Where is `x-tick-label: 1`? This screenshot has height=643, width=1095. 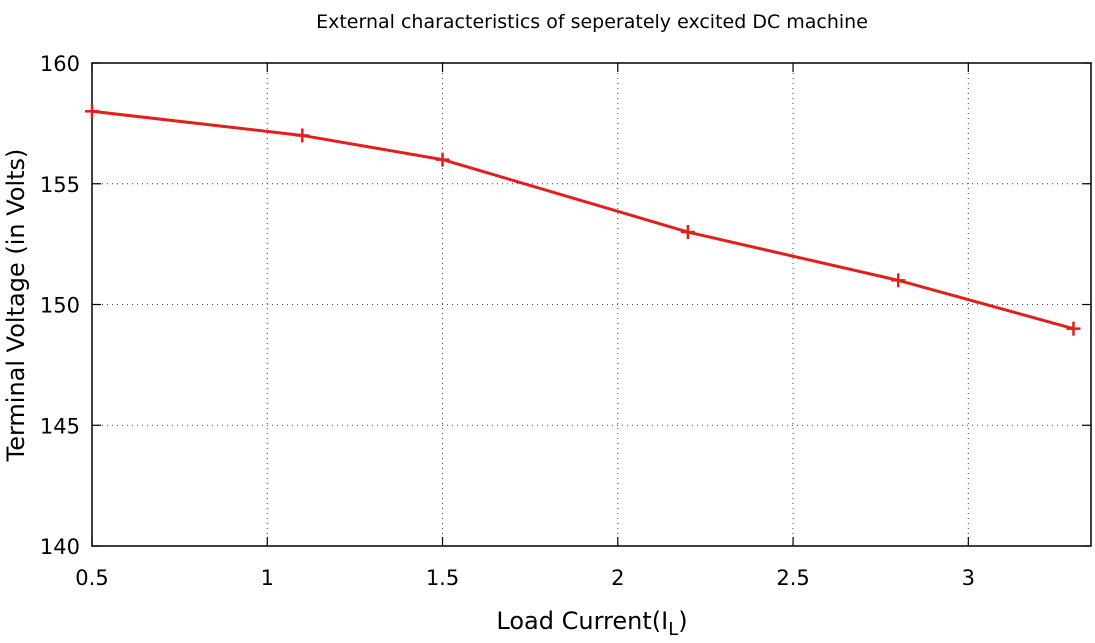
x-tick-label: 1 is located at coordinates (267, 578).